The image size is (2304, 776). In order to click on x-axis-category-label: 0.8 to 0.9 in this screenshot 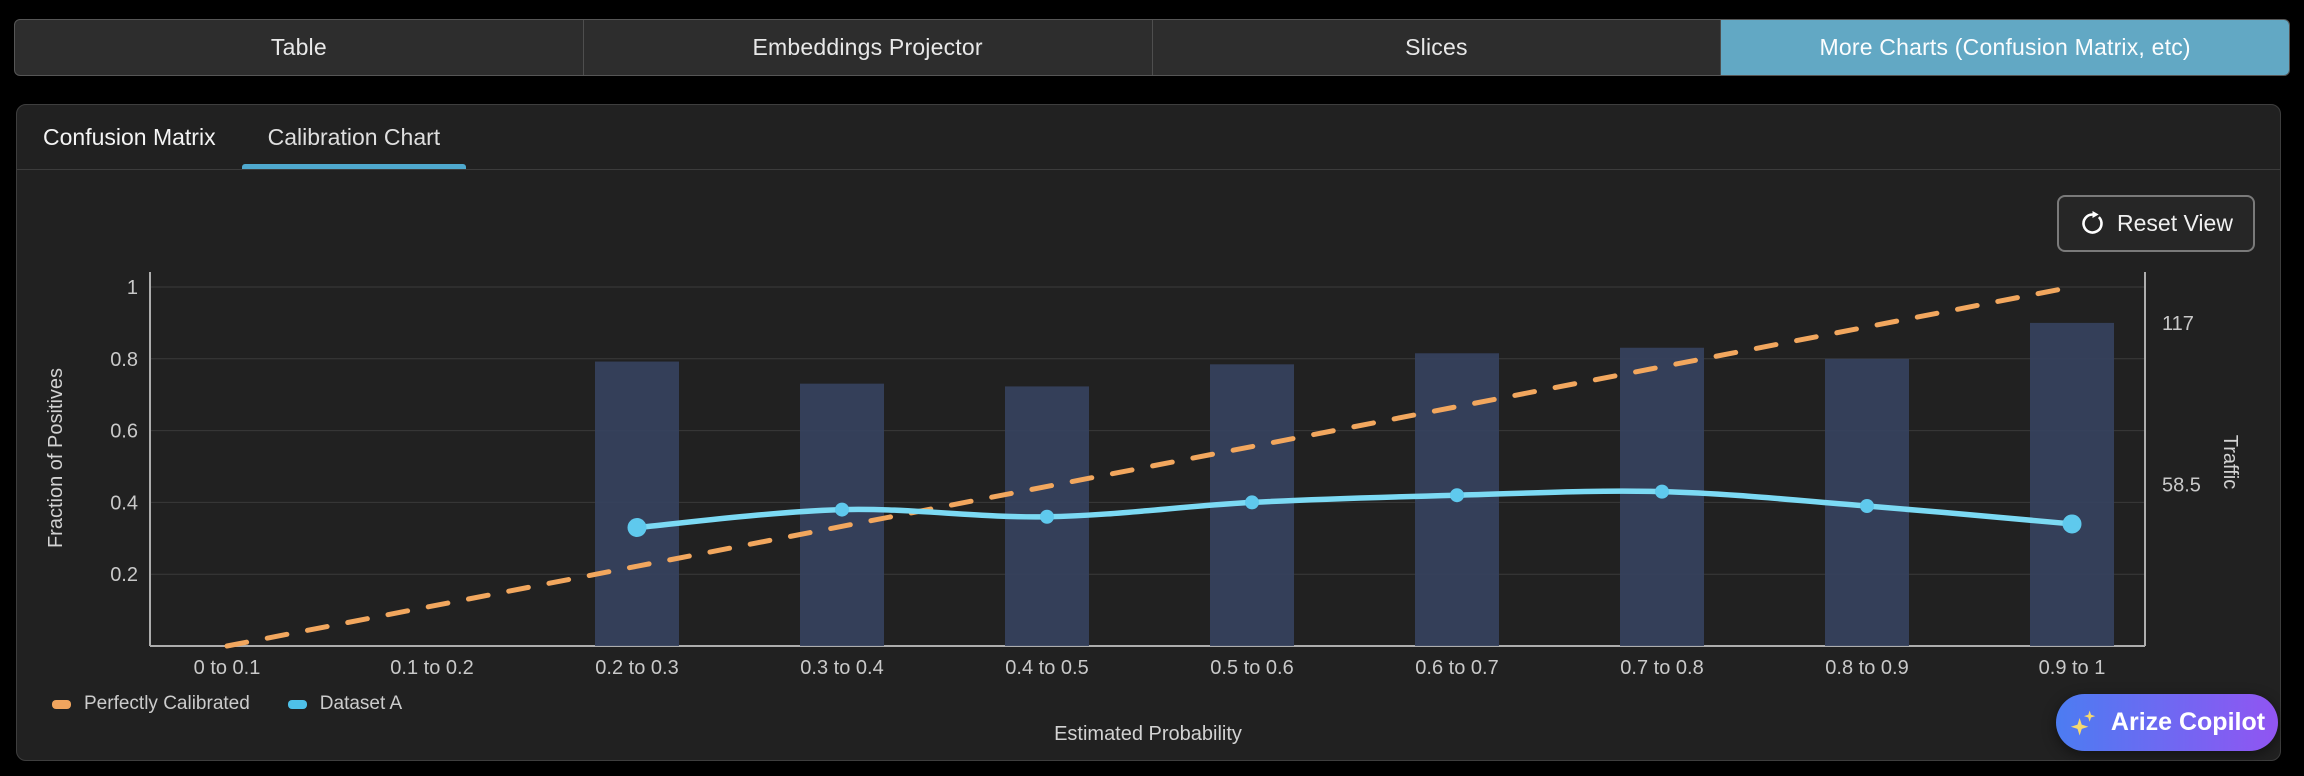, I will do `click(1866, 668)`.